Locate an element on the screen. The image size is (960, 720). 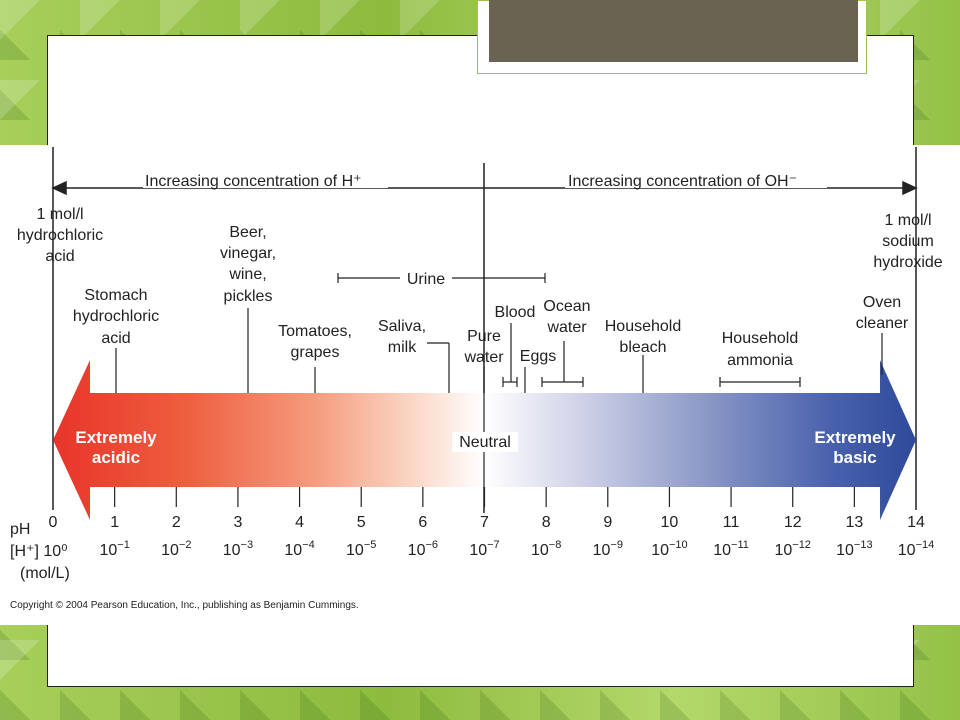
ph-value-5: 5 is located at coordinates (361, 522).